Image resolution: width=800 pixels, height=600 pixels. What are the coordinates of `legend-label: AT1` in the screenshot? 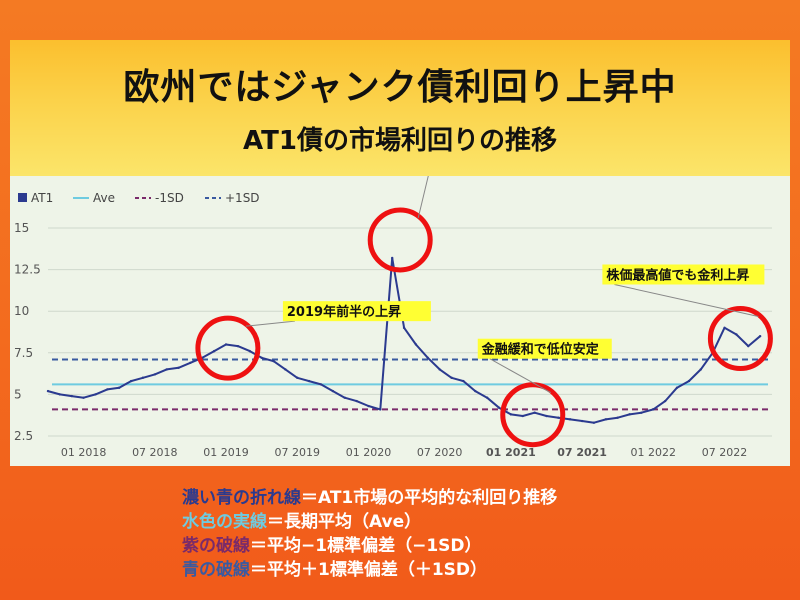 It's located at (42, 198).